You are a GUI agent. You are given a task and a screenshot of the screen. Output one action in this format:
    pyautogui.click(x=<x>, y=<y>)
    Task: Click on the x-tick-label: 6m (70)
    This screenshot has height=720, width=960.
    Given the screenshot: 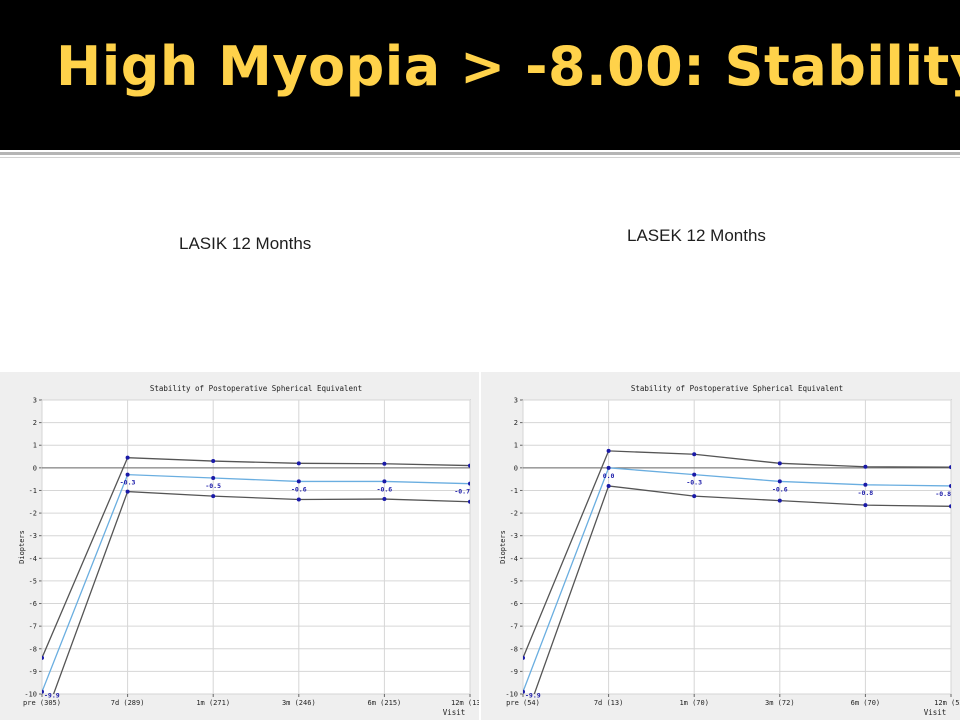 What is the action you would take?
    pyautogui.click(x=866, y=703)
    